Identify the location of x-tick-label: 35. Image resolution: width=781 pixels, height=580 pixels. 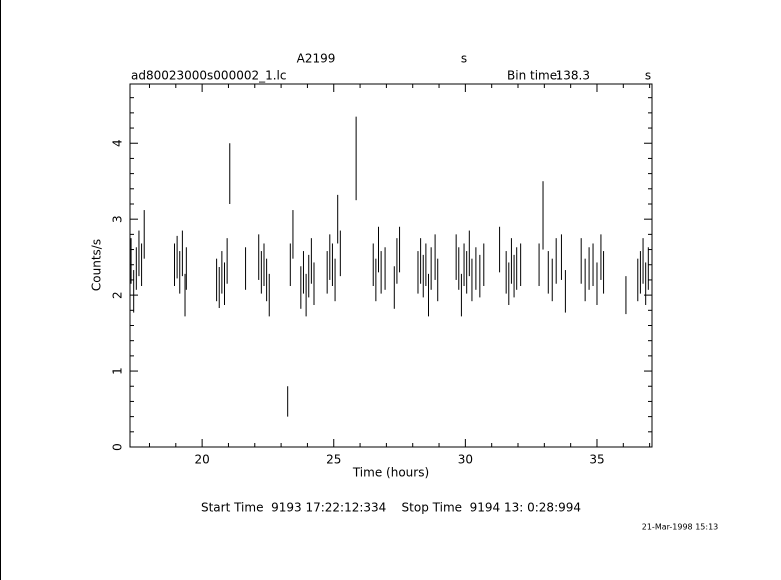
(596, 460).